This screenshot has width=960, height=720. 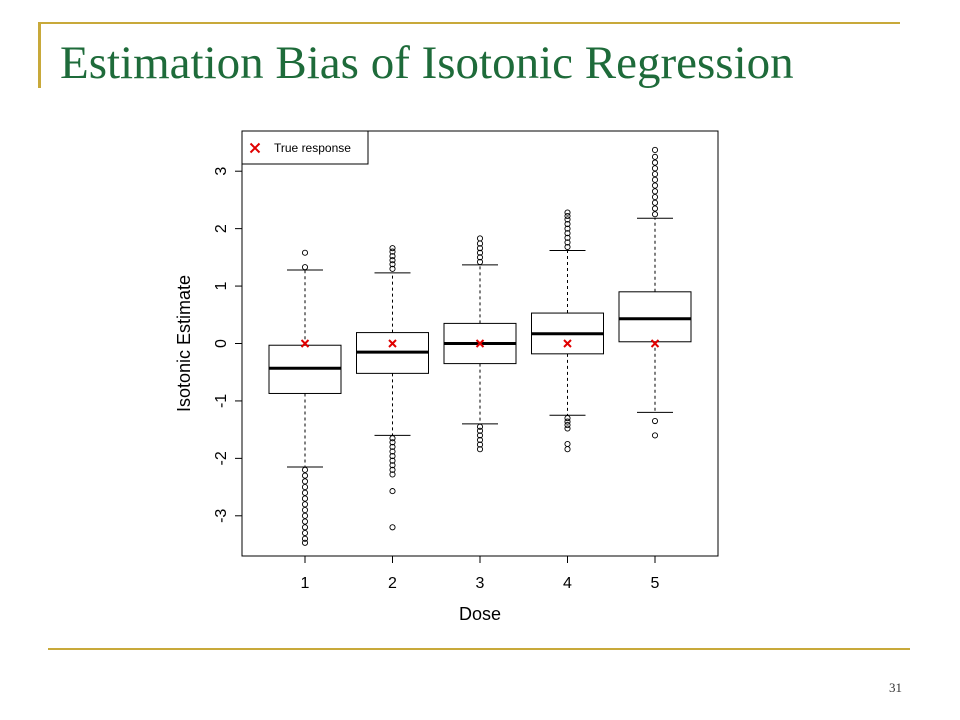 What do you see at coordinates (312, 148) in the screenshot?
I see `legend-label: True response` at bounding box center [312, 148].